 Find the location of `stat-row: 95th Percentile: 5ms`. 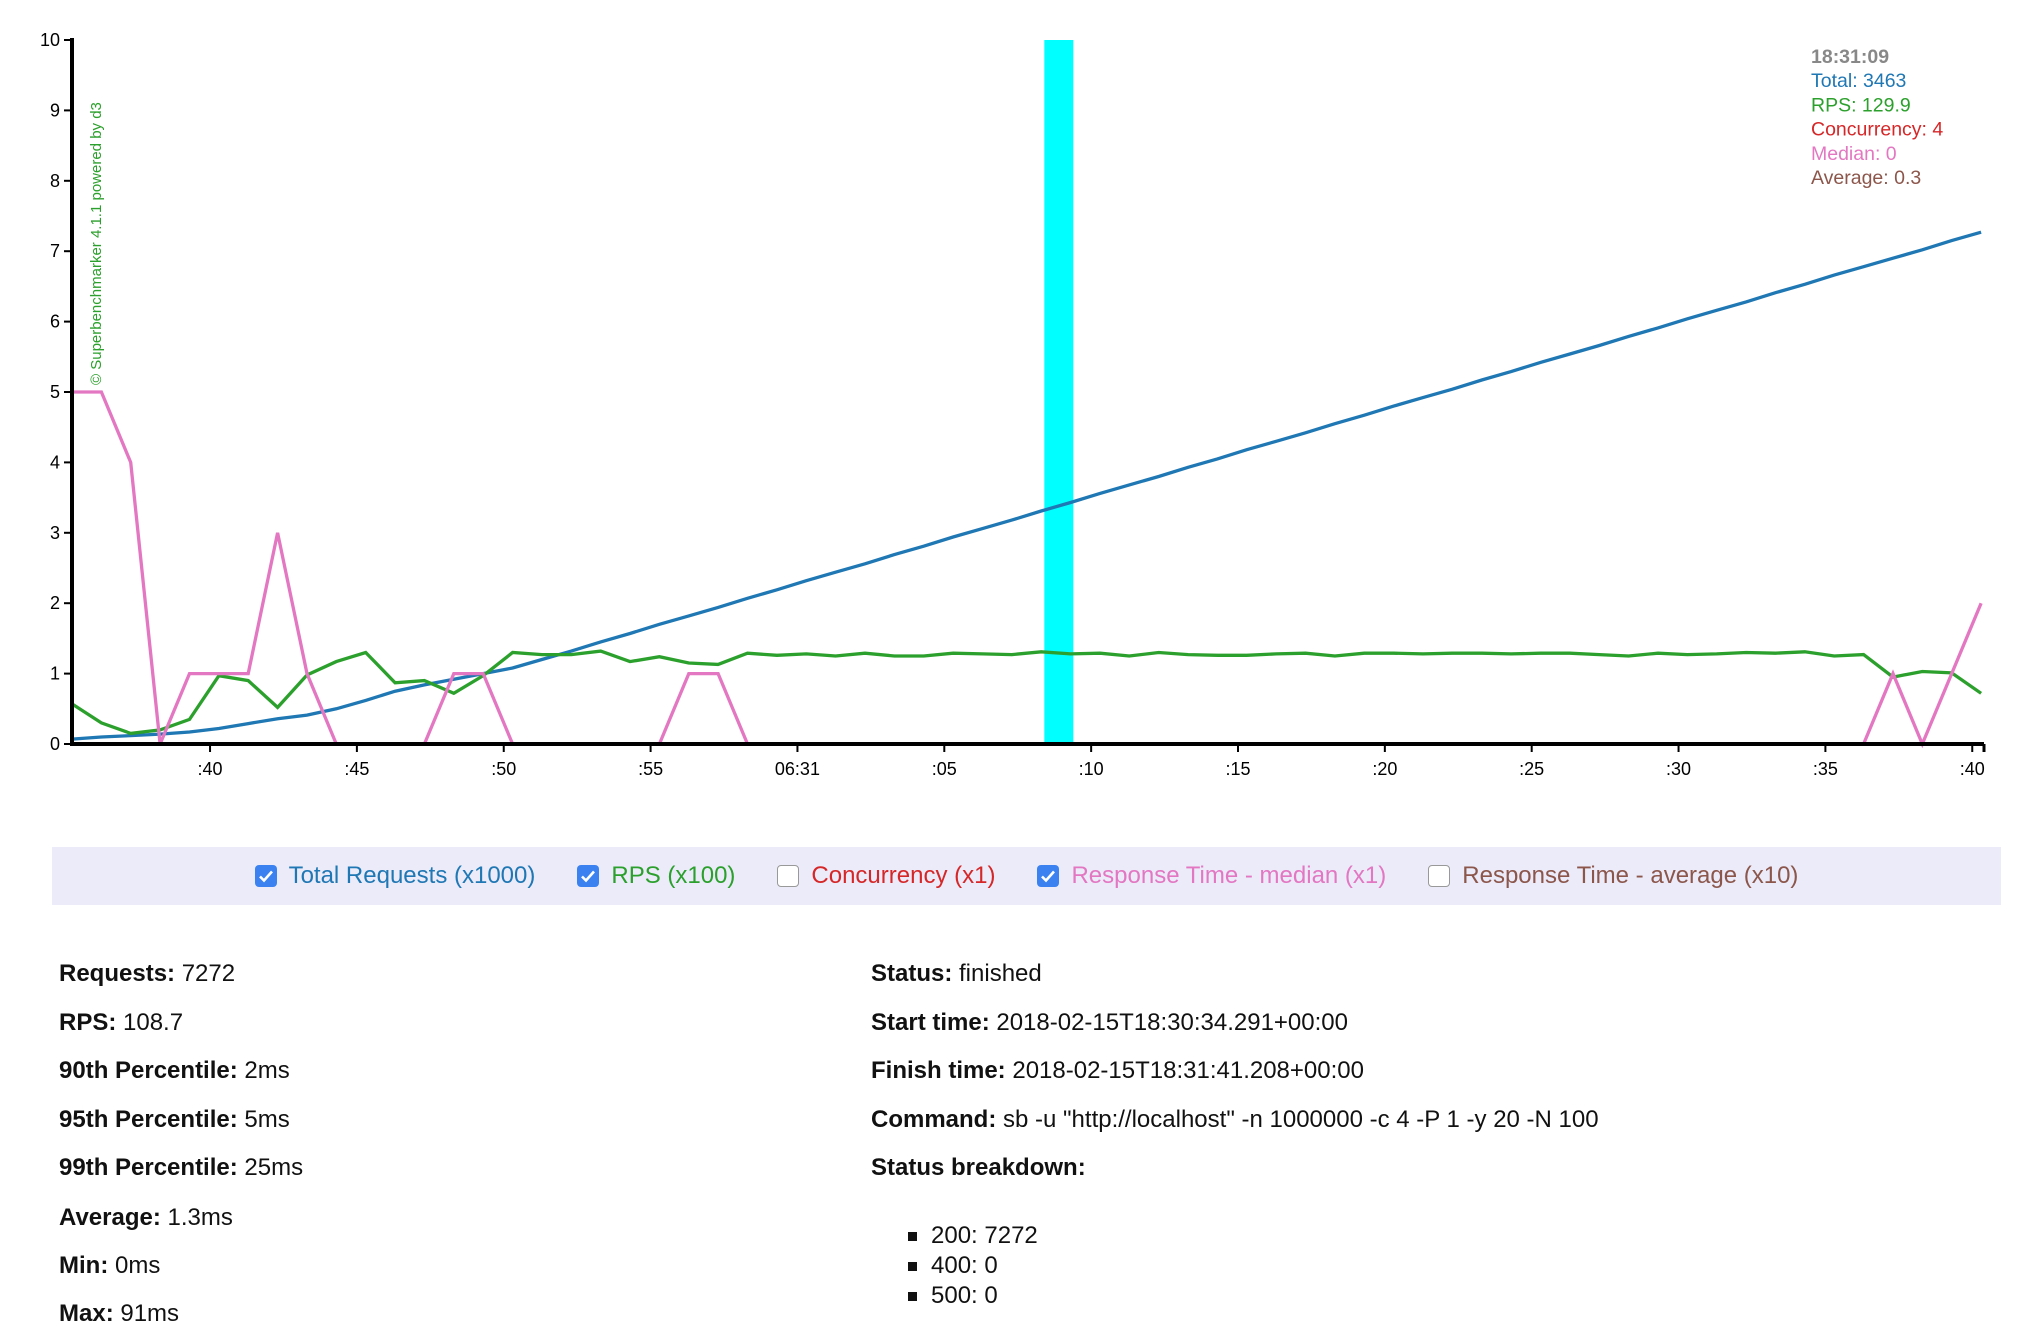

stat-row: 95th Percentile: 5ms is located at coordinates (174, 1120).